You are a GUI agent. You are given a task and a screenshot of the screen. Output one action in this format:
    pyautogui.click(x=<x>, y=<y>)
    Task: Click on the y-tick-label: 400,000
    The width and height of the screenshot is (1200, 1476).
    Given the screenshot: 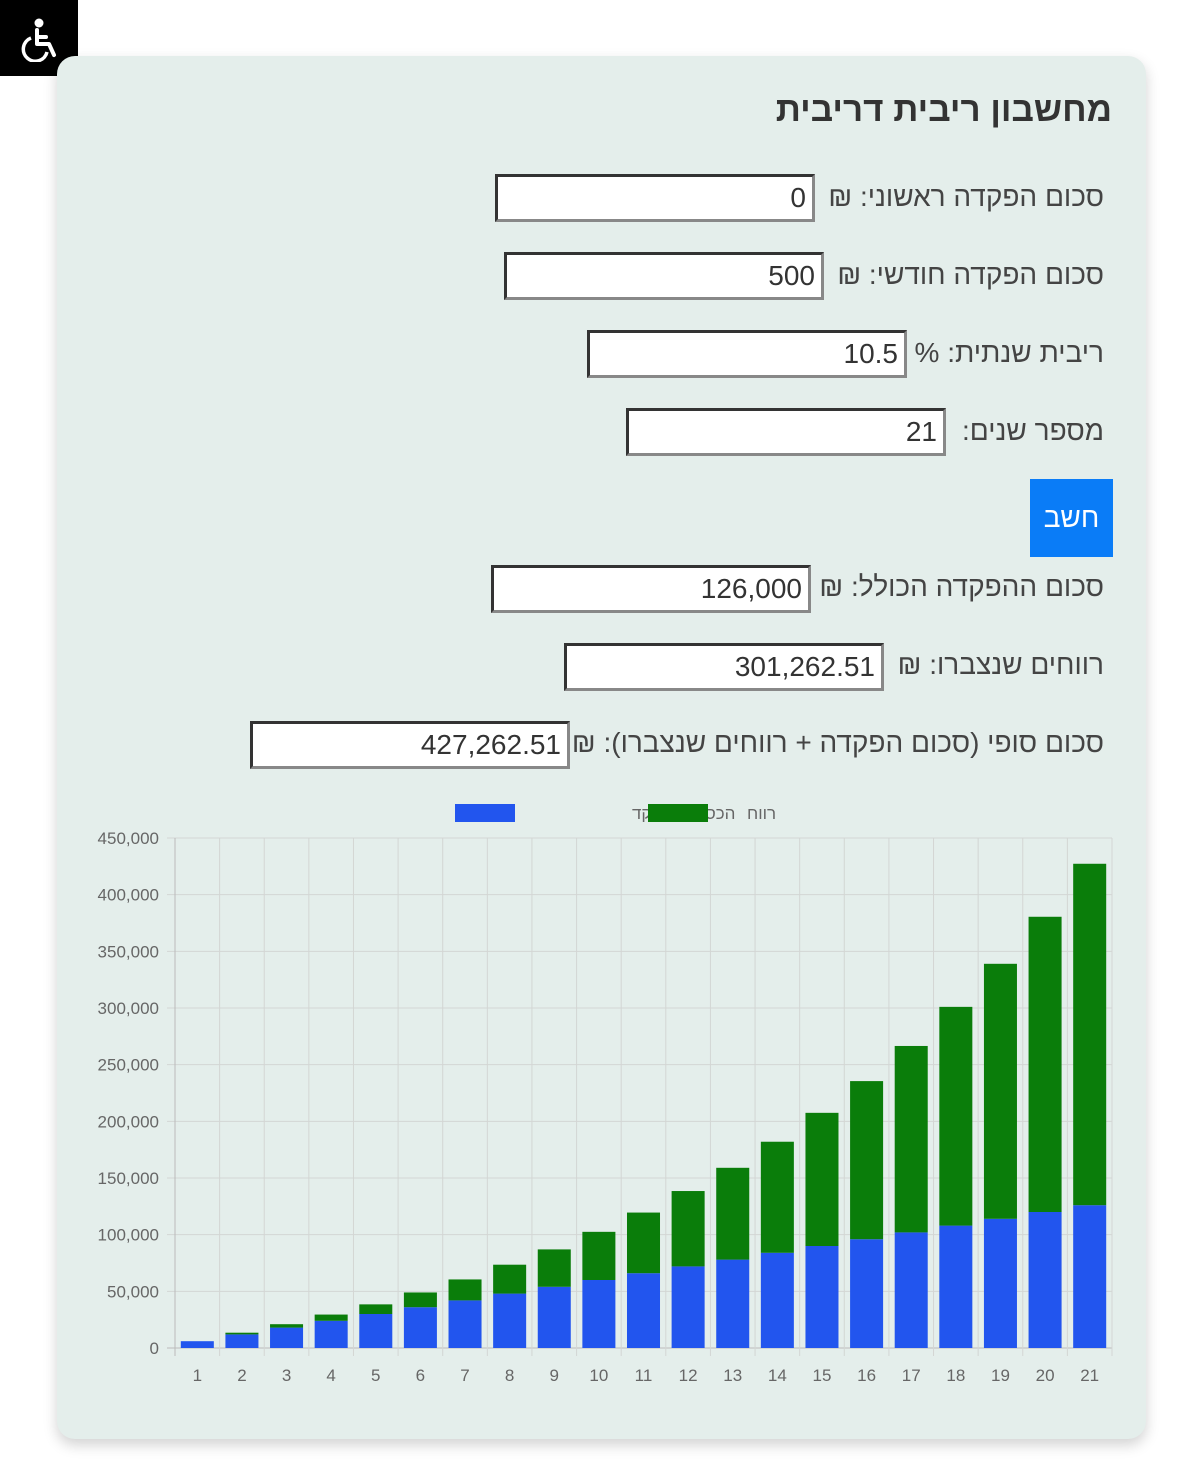 What is the action you would take?
    pyautogui.click(x=128, y=895)
    